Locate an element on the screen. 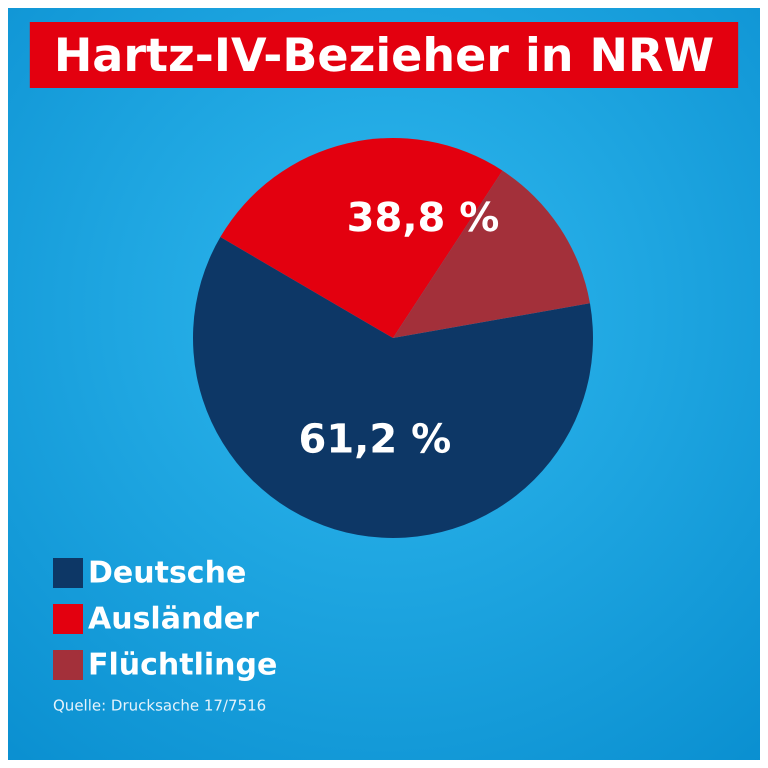 The height and width of the screenshot is (768, 768). source-note: Quelle: Drucksache 17/7516 is located at coordinates (159, 705).